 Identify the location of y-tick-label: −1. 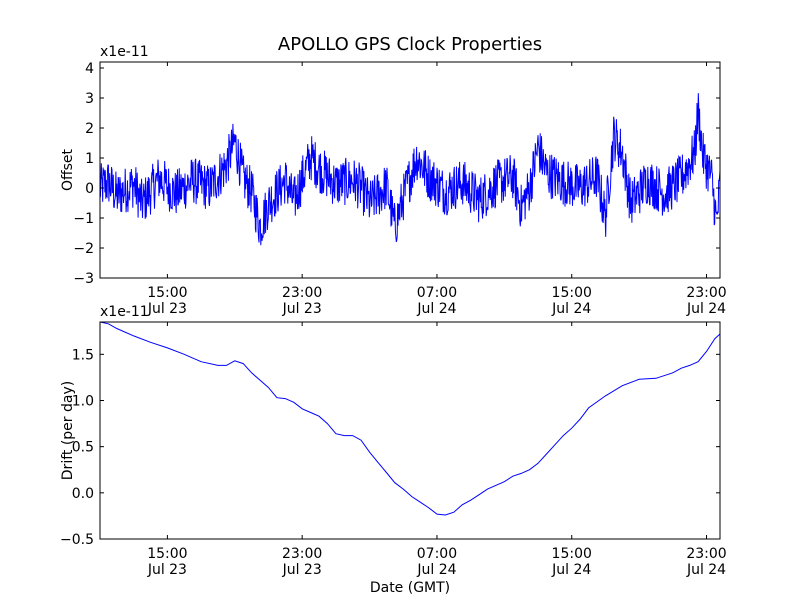
(83, 219).